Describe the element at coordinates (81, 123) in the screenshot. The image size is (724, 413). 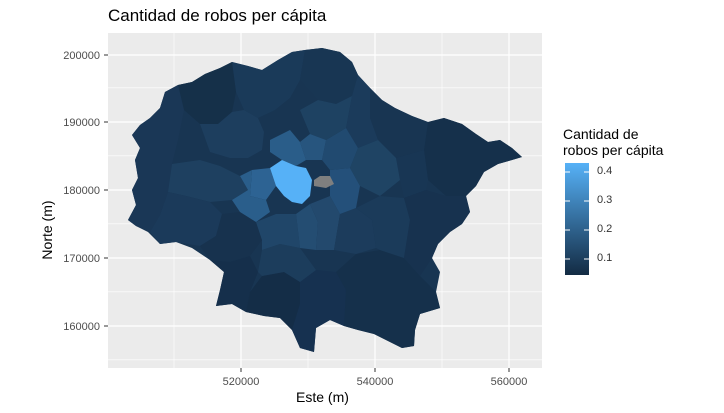
I see `y-tick-label: 190000` at that location.